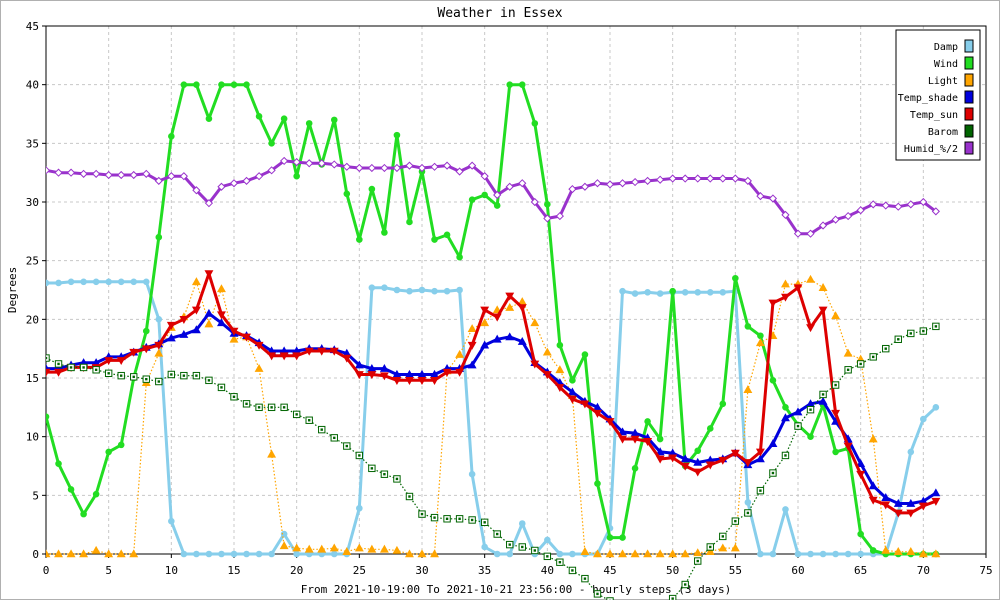  Describe the element at coordinates (233, 570) in the screenshot. I see `x-tick-label: 15` at that location.